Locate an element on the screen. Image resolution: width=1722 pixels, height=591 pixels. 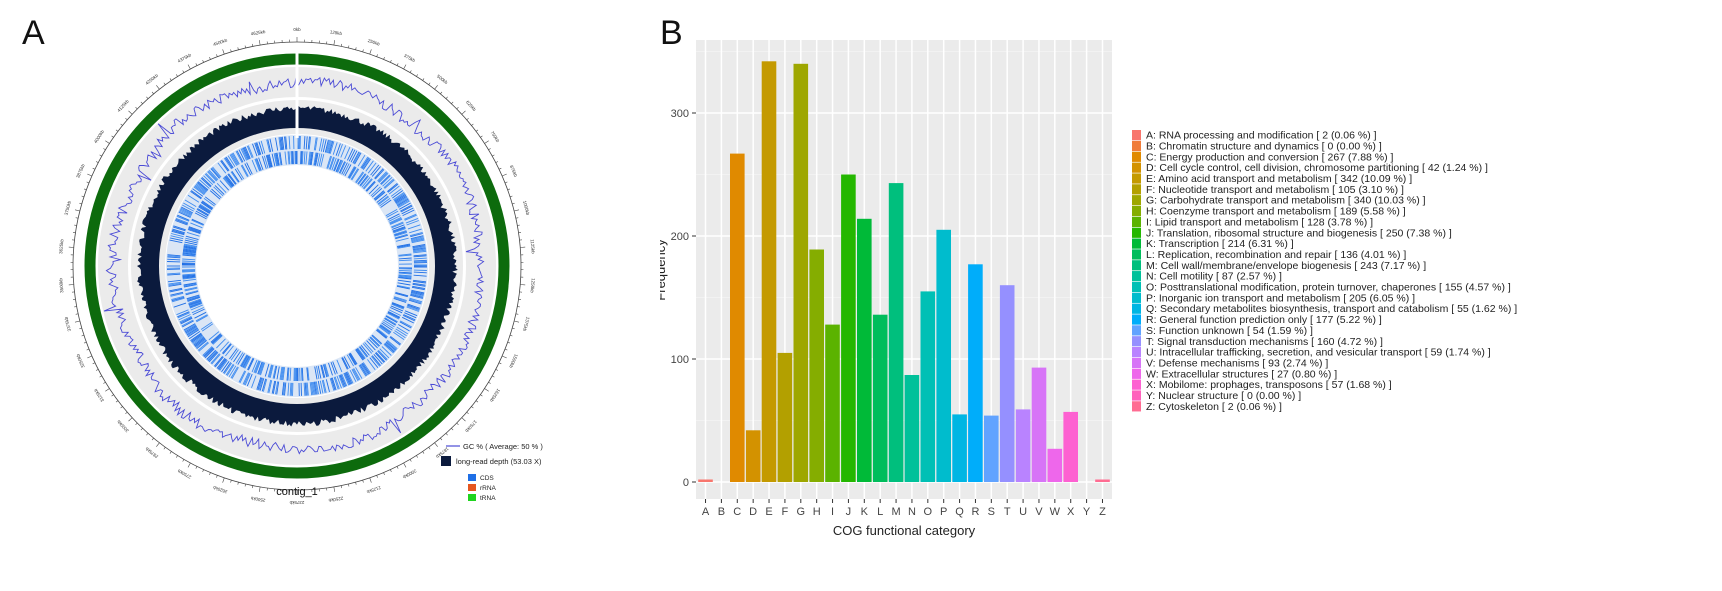
x-tick-label: K is located at coordinates (865, 512).